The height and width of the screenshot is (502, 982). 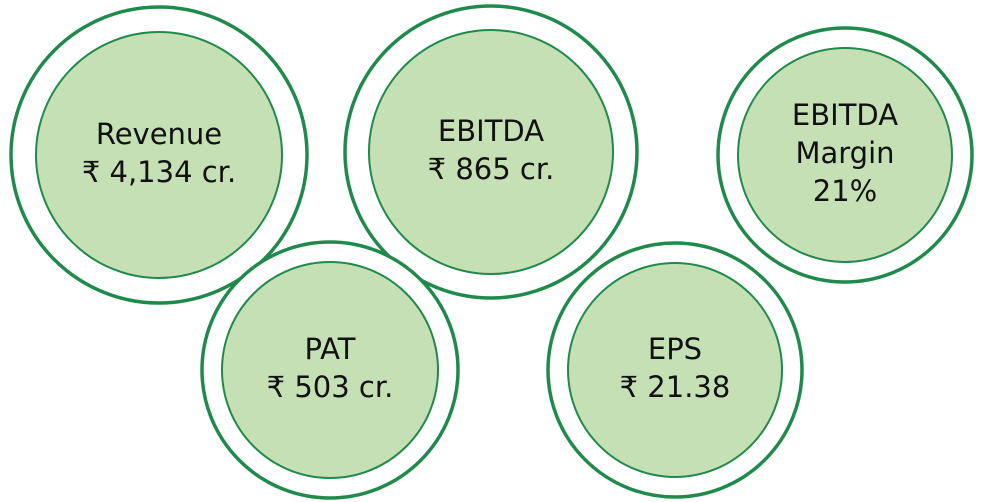 I want to click on metric-text: Revenue, so click(x=159, y=134).